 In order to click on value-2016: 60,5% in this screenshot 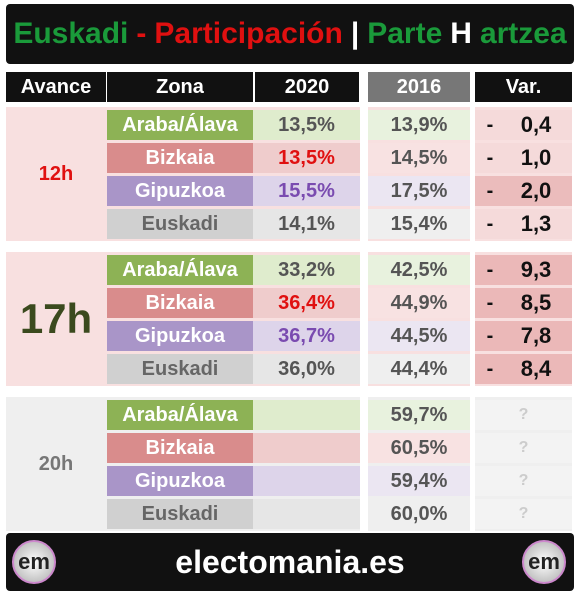, I will do `click(419, 448)`.